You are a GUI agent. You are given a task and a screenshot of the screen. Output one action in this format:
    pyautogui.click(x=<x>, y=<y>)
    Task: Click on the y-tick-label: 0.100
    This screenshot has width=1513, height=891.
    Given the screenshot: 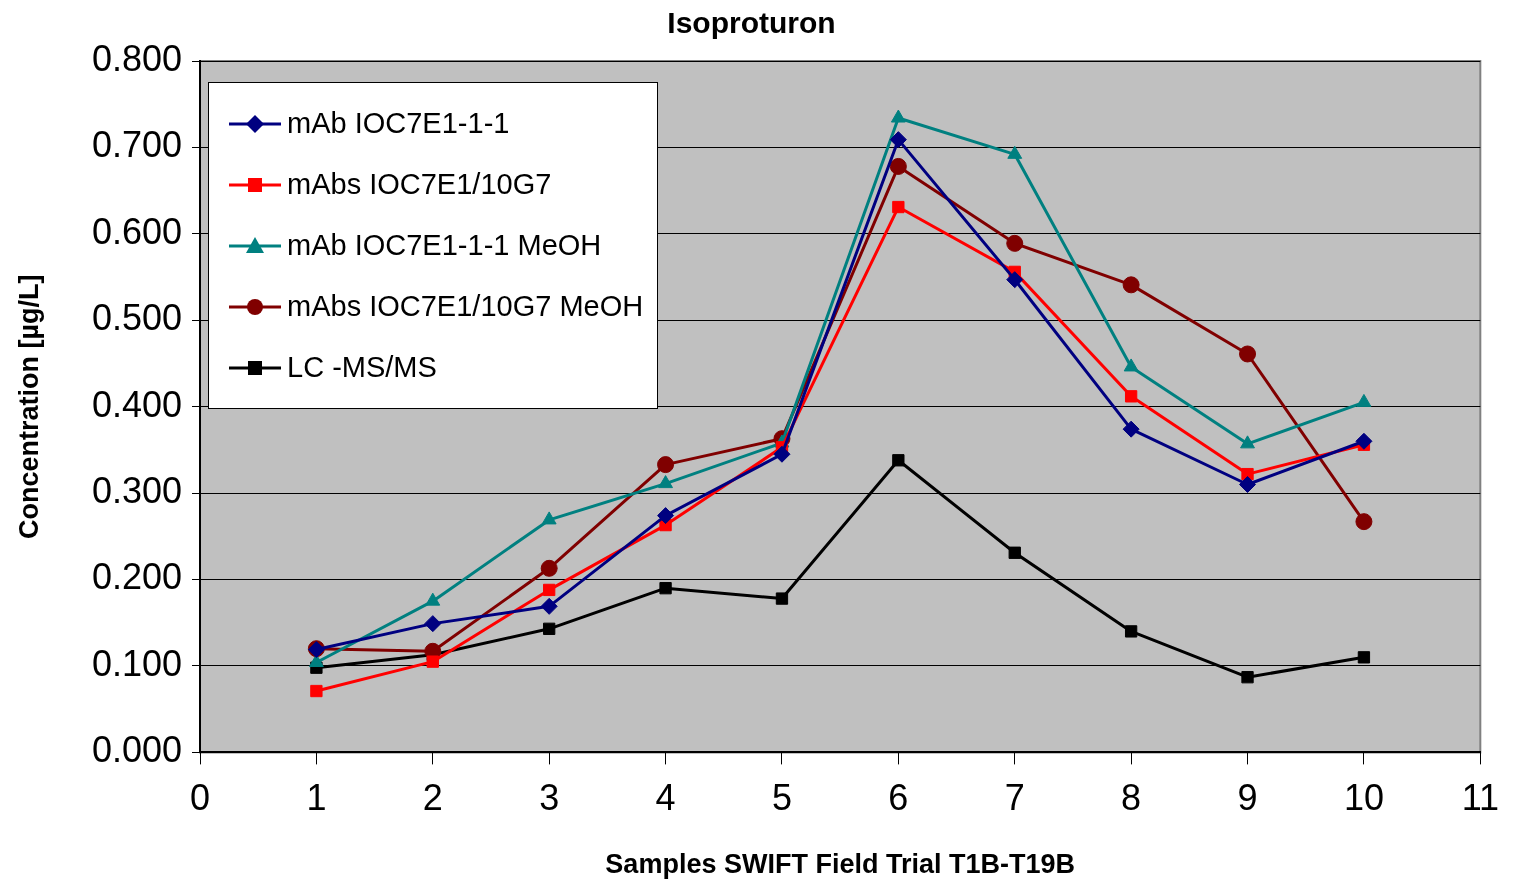 What is the action you would take?
    pyautogui.click(x=136, y=663)
    